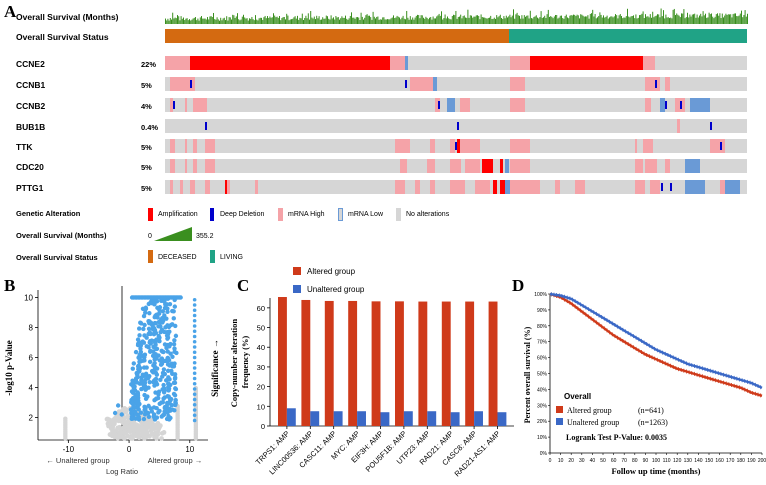  Describe the element at coordinates (178, 214) in the screenshot. I see `legend-label-amplification: Amplification` at that location.